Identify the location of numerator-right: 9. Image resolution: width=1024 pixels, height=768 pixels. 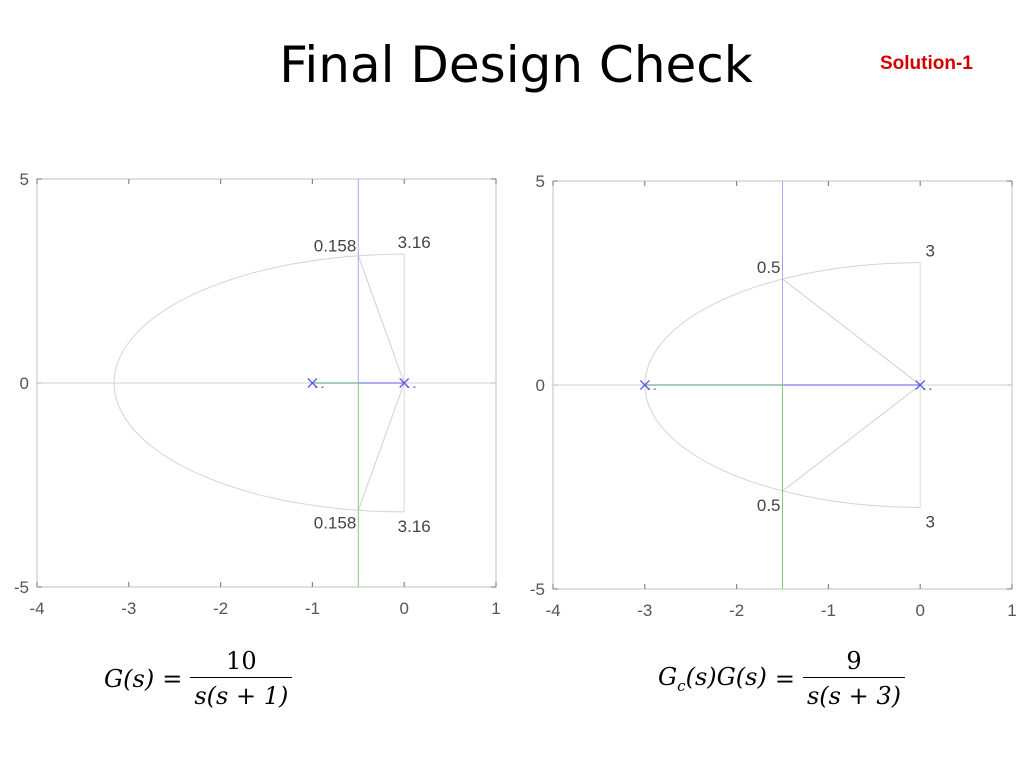
(854, 661).